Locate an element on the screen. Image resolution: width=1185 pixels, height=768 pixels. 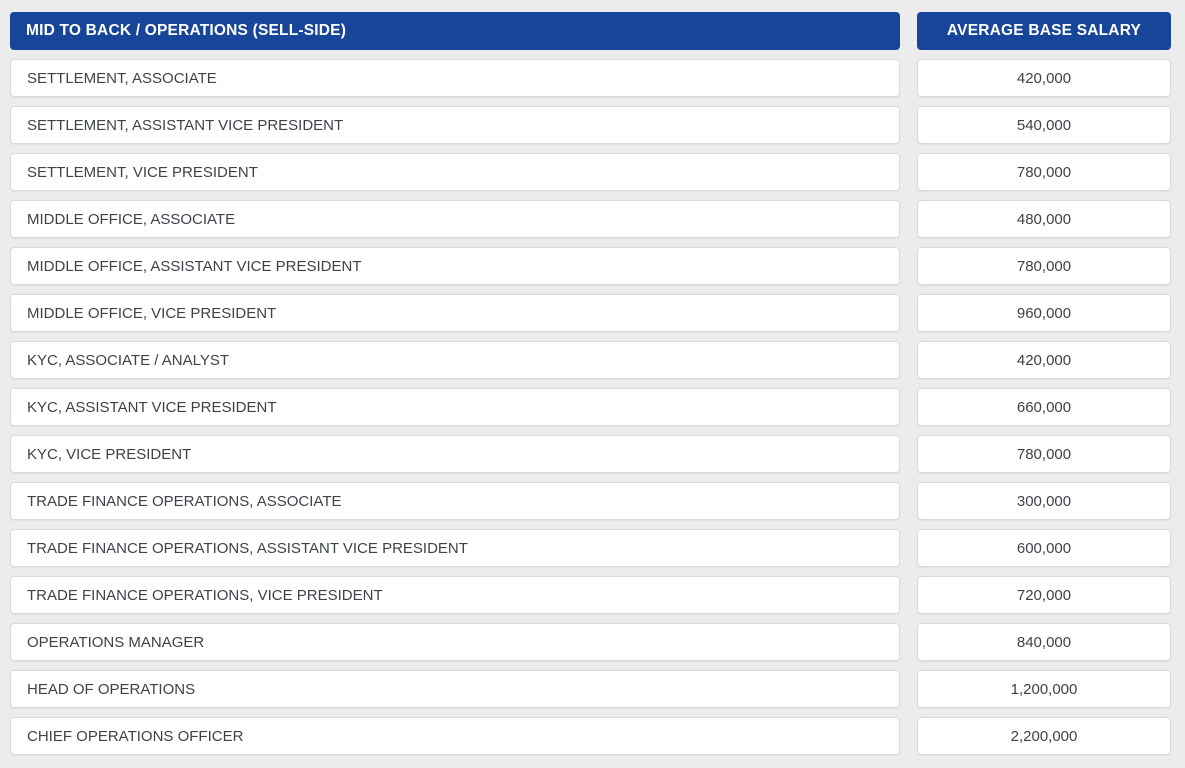
role-cell: SETTLEMENT, ASSISTANT VICE PRESIDENT is located at coordinates (455, 125).